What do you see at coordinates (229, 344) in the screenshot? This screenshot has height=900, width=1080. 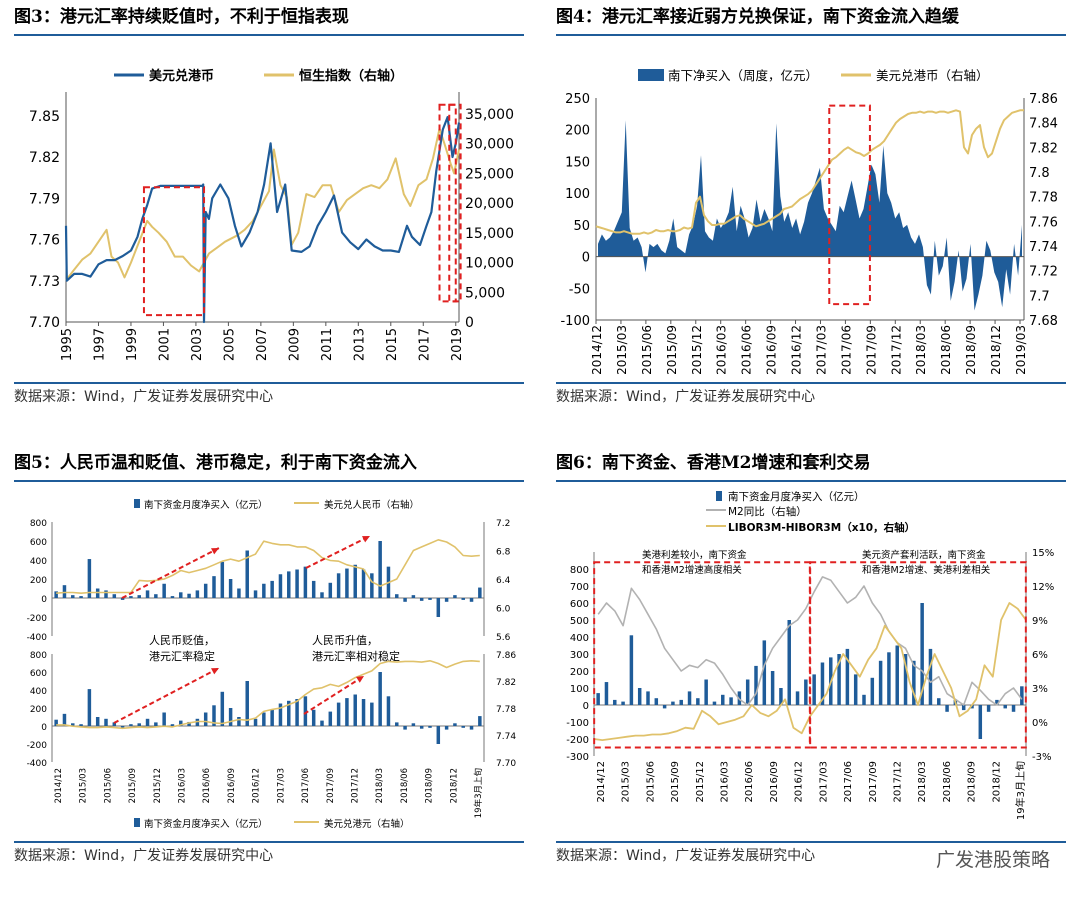 I see `x-tick-label: 2005` at bounding box center [229, 344].